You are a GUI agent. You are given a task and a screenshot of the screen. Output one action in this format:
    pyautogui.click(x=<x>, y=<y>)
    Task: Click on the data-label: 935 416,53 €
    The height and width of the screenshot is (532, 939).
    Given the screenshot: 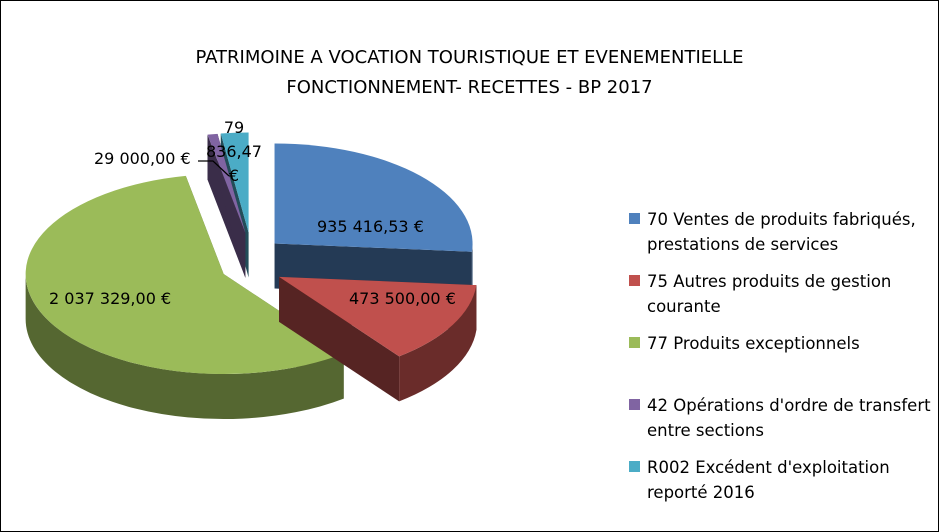 What is the action you would take?
    pyautogui.click(x=370, y=226)
    